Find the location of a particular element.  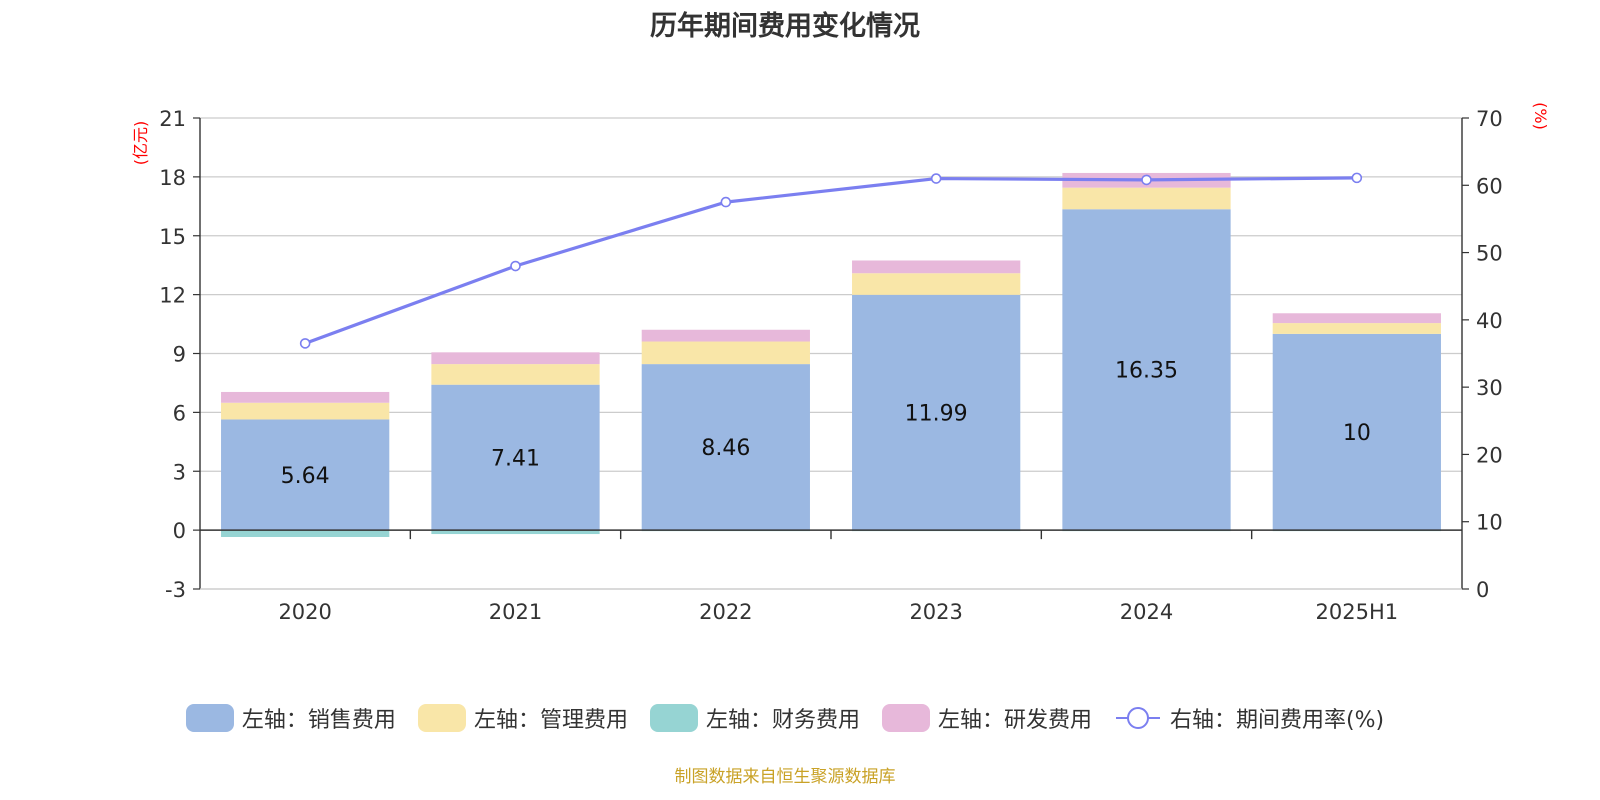

bar-data-label: 10 is located at coordinates (1357, 433).